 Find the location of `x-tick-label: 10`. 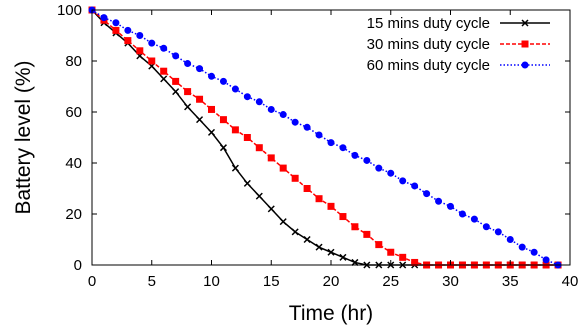

x-tick-label: 10 is located at coordinates (211, 281).